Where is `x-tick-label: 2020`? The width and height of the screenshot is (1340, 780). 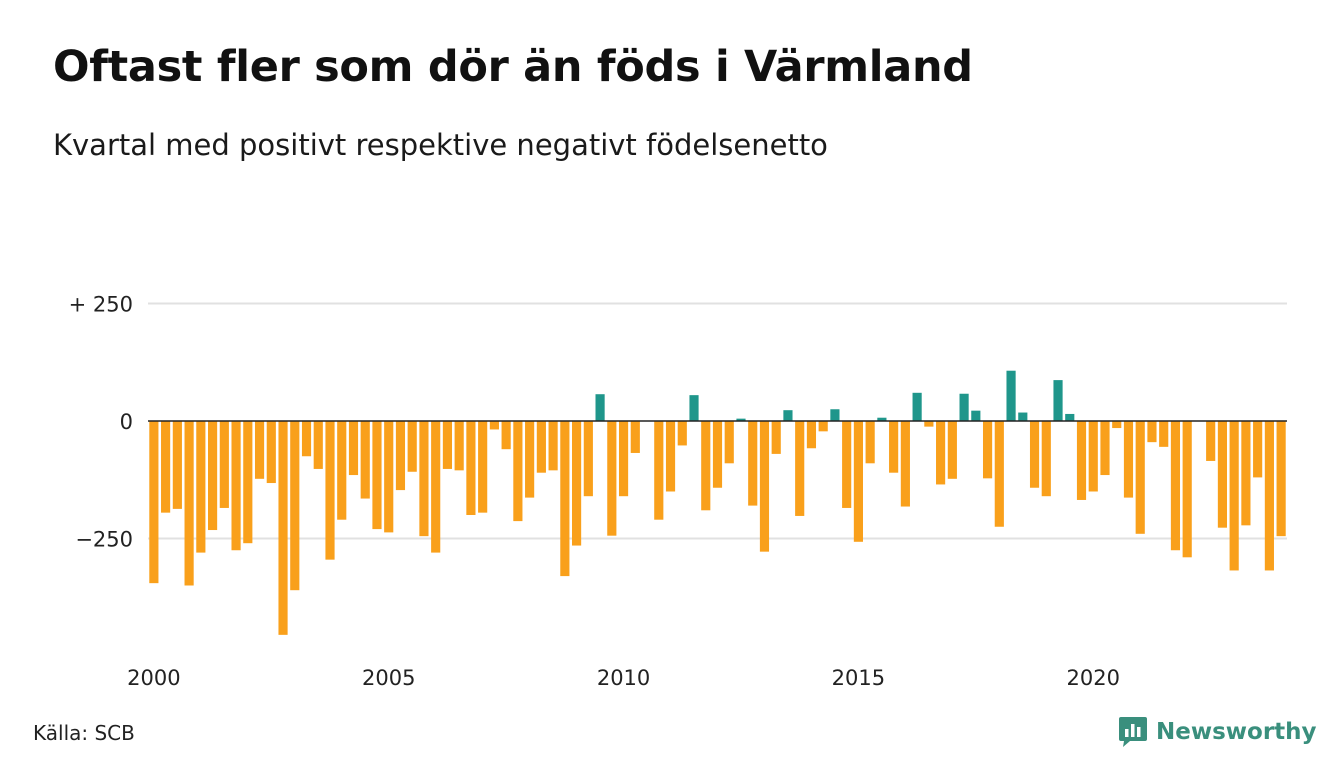 x-tick-label: 2020 is located at coordinates (1093, 678).